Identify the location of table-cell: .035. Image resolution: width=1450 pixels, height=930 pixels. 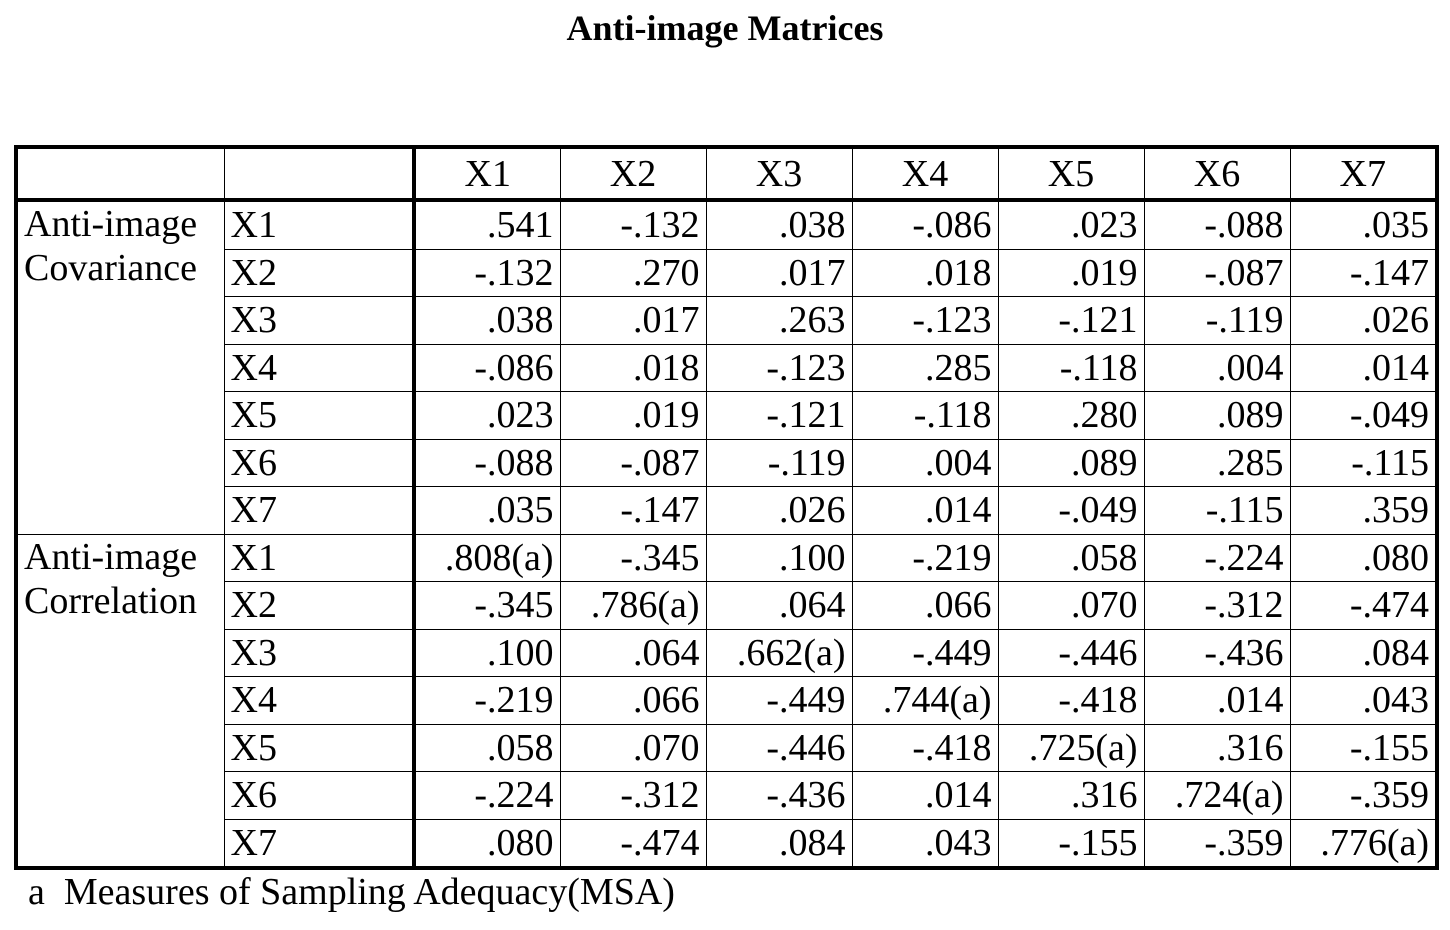
(487, 510).